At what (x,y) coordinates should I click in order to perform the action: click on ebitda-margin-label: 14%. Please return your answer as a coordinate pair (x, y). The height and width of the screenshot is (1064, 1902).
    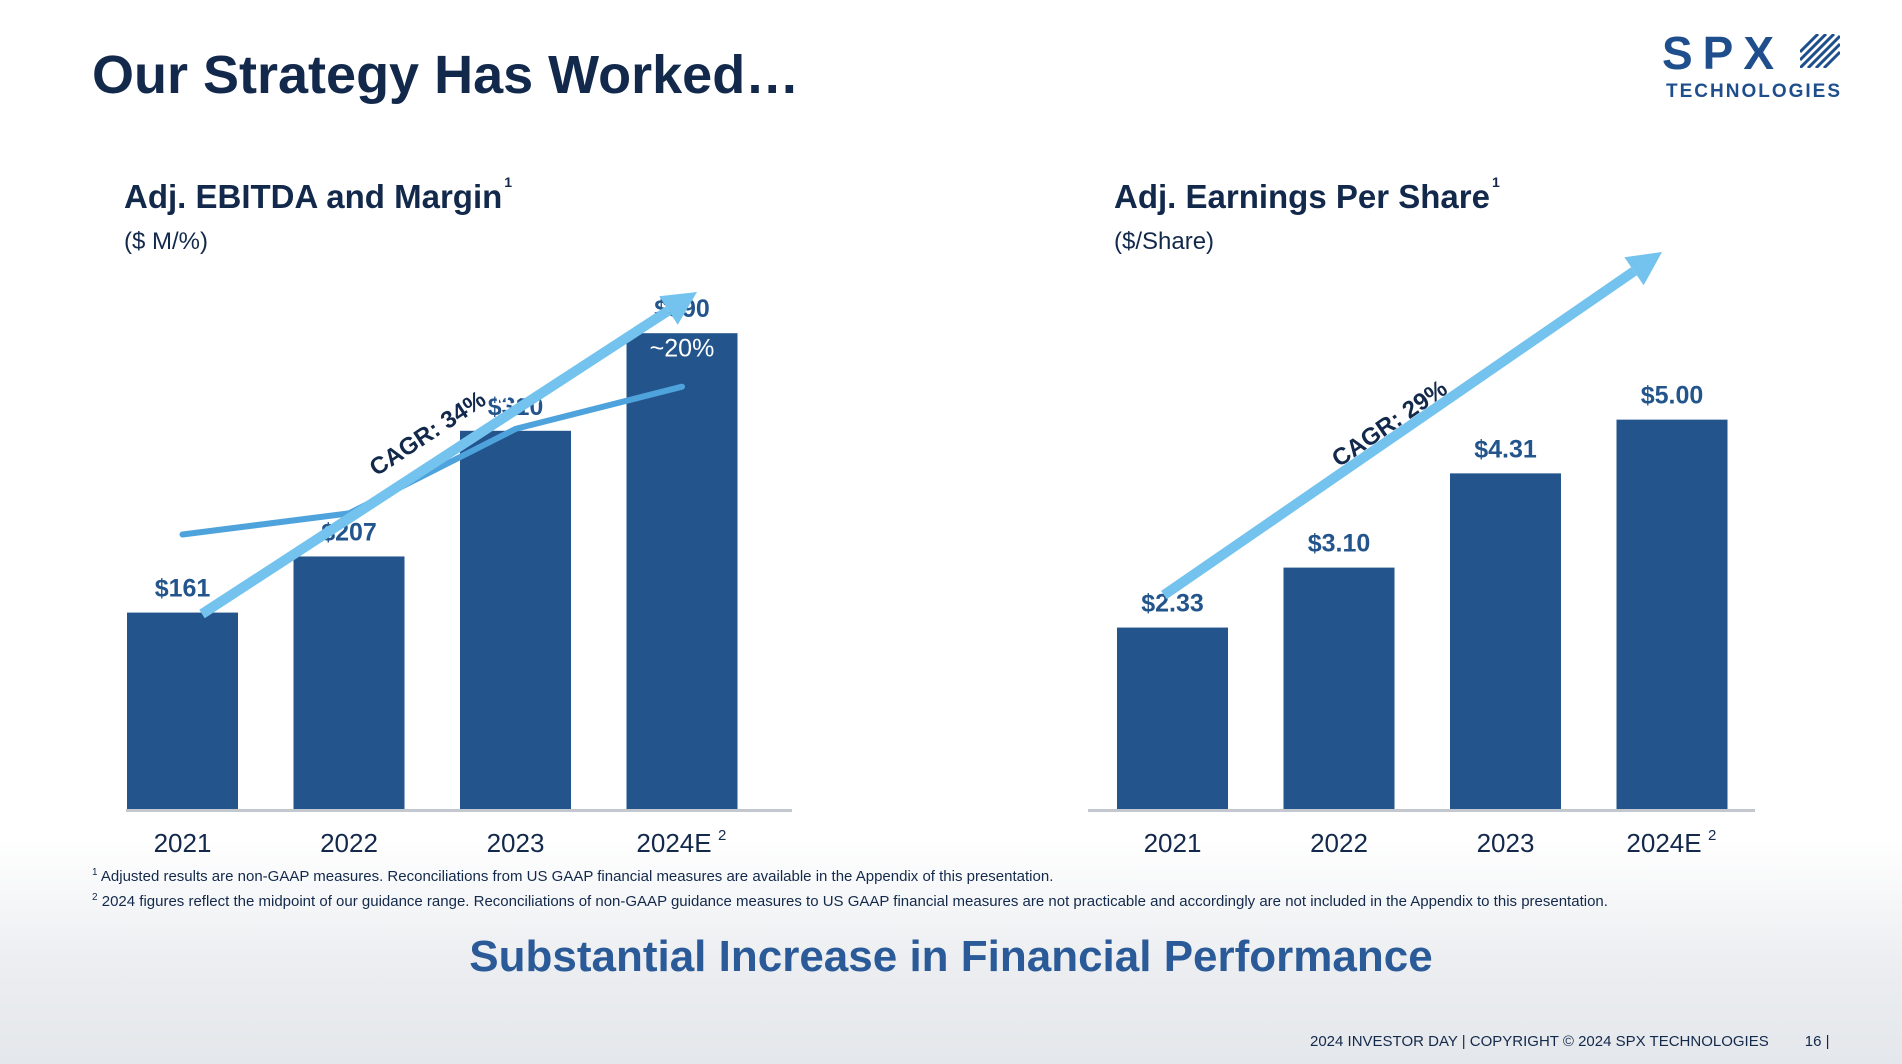
    Looking at the image, I should click on (349, 481).